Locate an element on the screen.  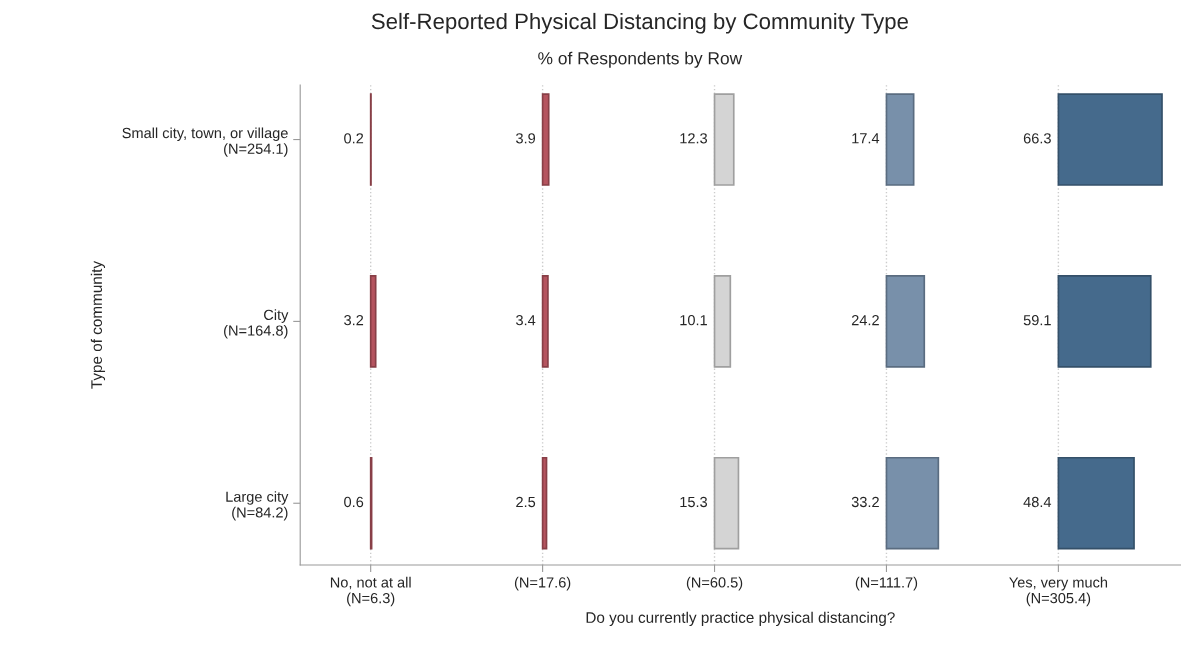
data-label: 3.4 is located at coordinates (526, 320).